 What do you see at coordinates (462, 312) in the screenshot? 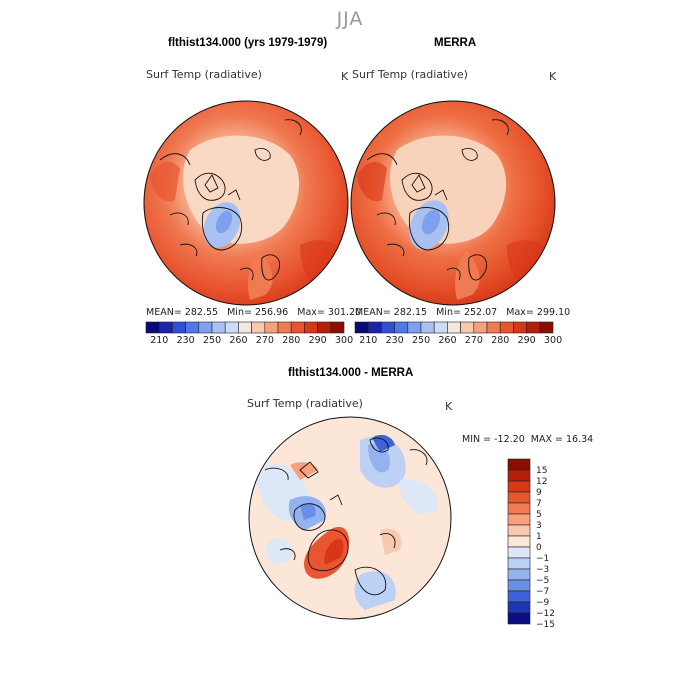
I see `panel-2-stats: MEAN= 282.15 Min= 252.07 Max= 299.10` at bounding box center [462, 312].